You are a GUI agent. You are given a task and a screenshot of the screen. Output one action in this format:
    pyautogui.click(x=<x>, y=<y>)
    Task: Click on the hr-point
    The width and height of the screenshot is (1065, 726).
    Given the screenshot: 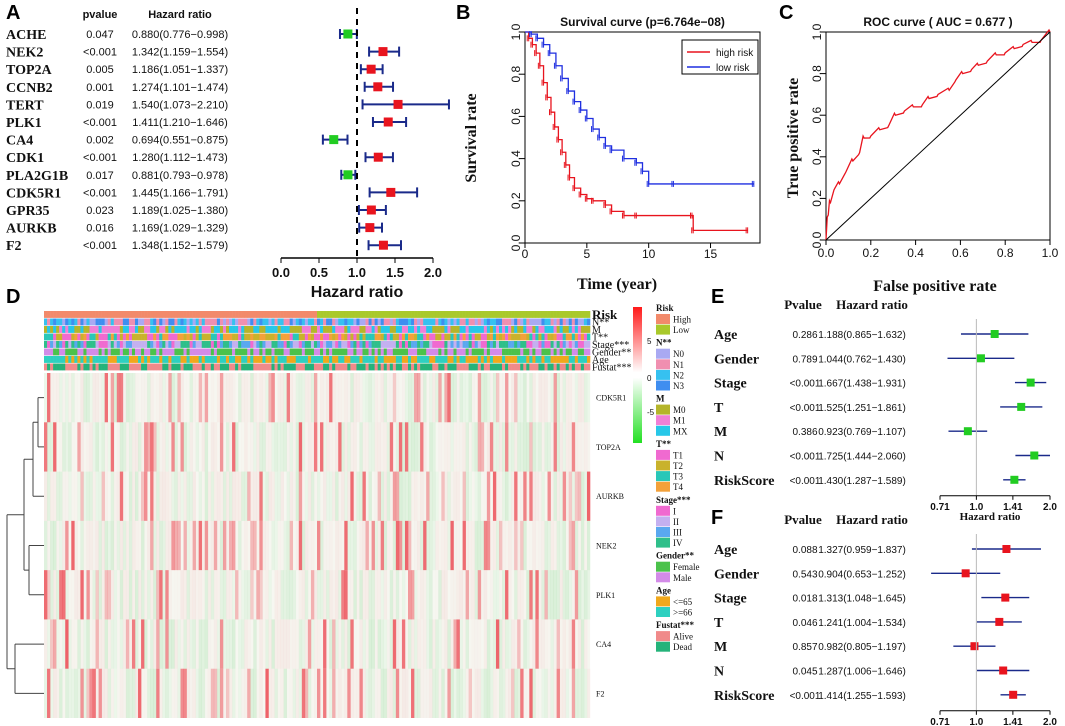 What is the action you would take?
    pyautogui.click(x=967, y=431)
    